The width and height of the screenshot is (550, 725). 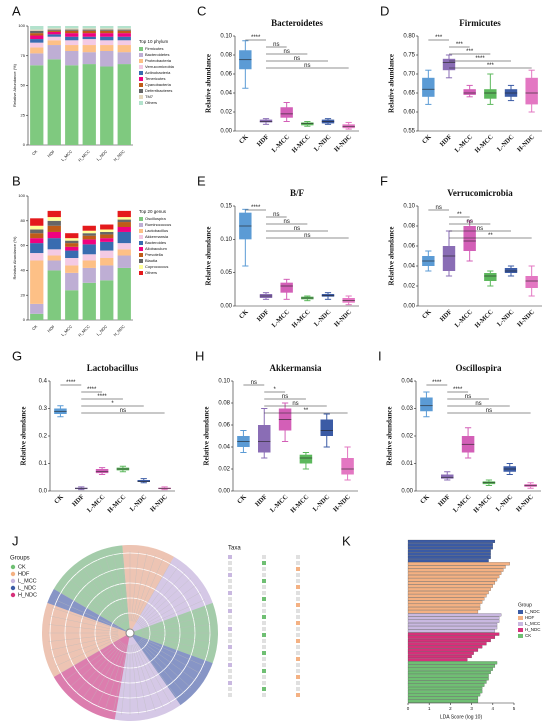 What do you see at coordinates (407, 437) in the screenshot?
I see `y-tick-label: 0.02` at bounding box center [407, 437].